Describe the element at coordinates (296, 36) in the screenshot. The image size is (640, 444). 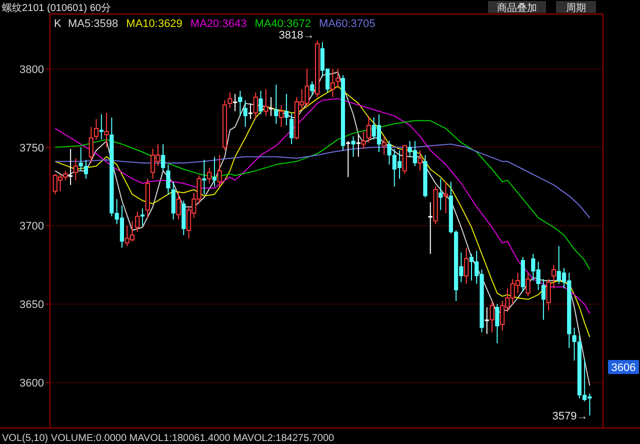
I see `annotation: 3818→` at that location.